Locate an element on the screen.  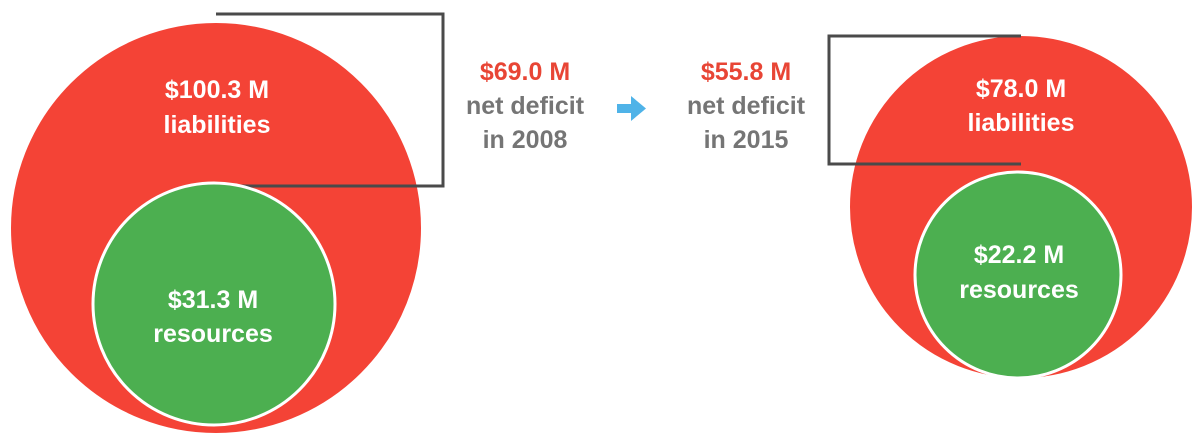
resources-amount-2015: $22.2 M is located at coordinates (1019, 255).